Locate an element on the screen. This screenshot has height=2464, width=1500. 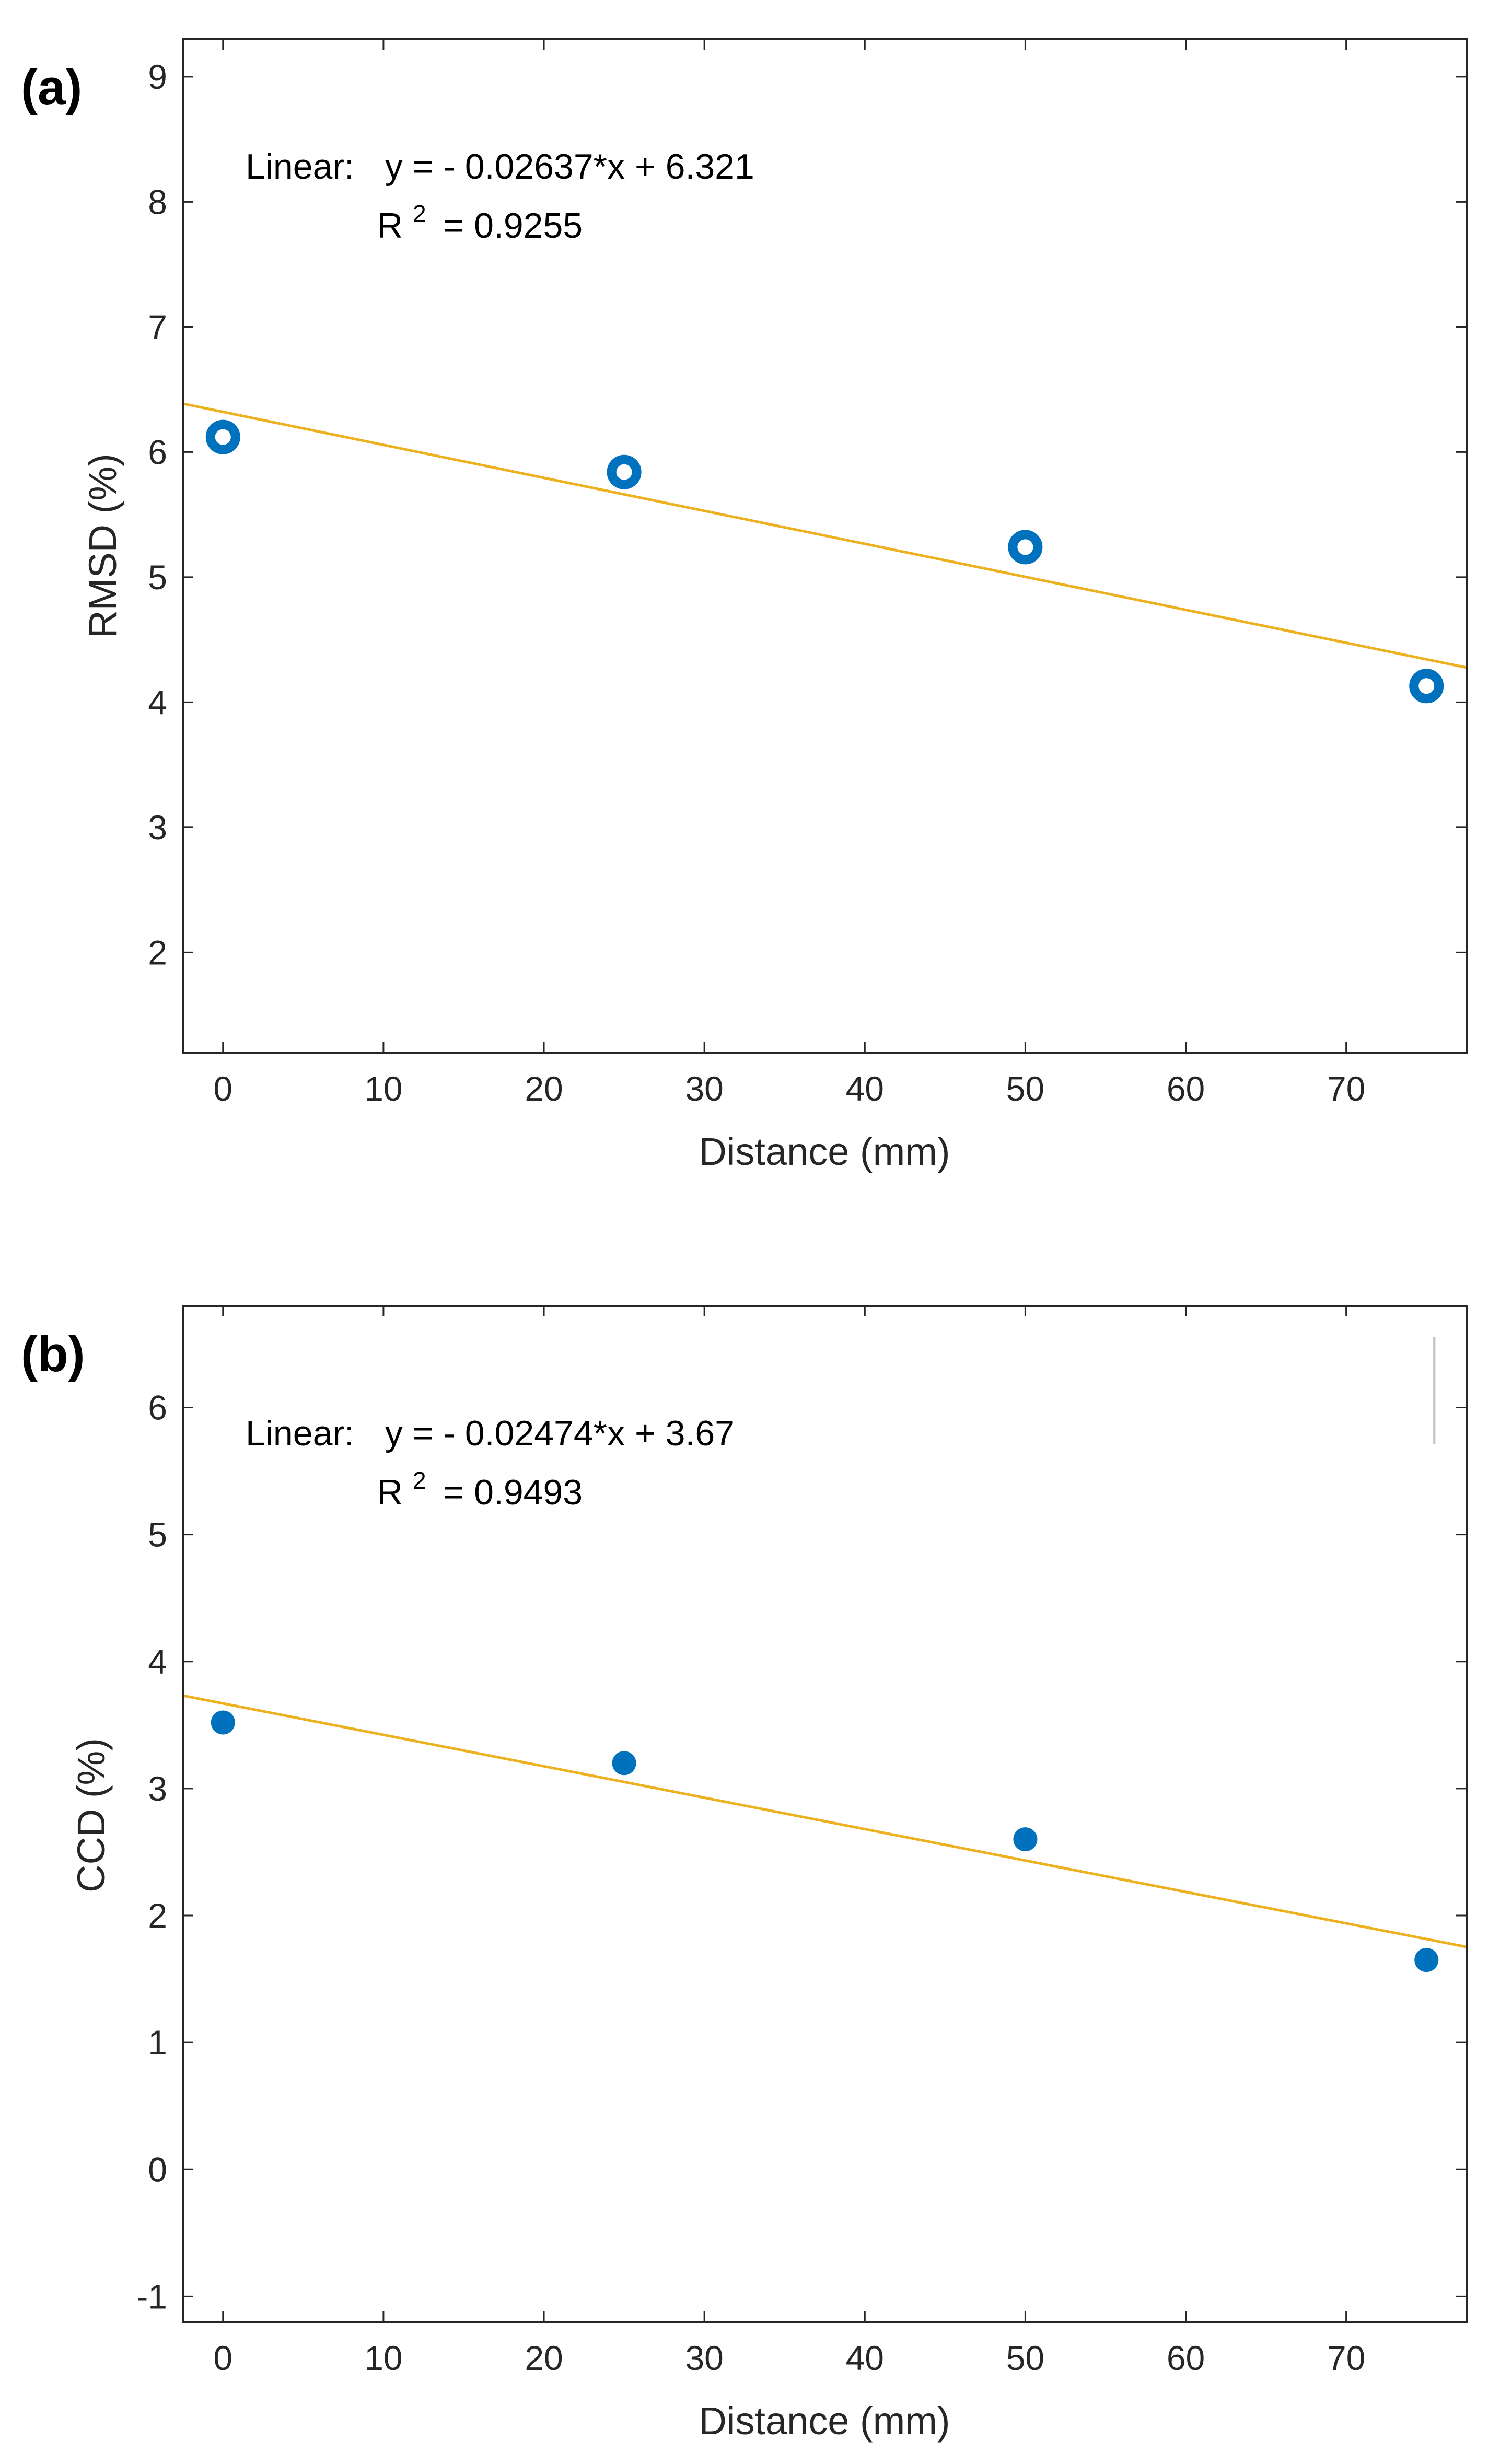
panel-b-x-tick-label: 70 is located at coordinates (1346, 2358).